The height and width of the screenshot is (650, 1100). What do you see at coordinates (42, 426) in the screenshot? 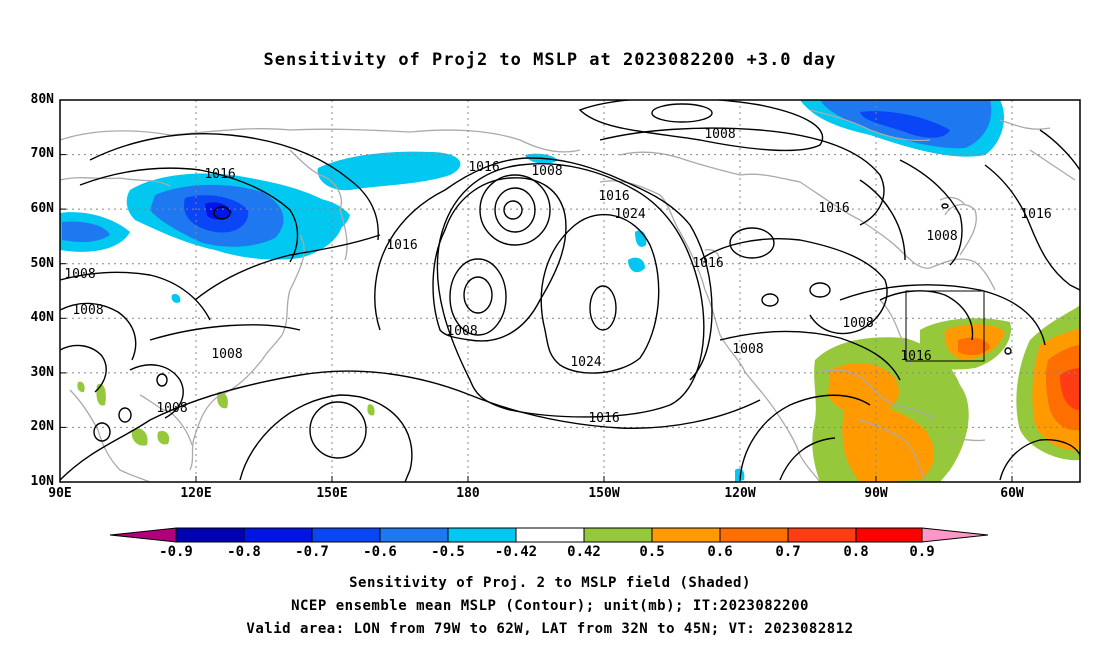
I see `lat-label: 20N` at bounding box center [42, 426].